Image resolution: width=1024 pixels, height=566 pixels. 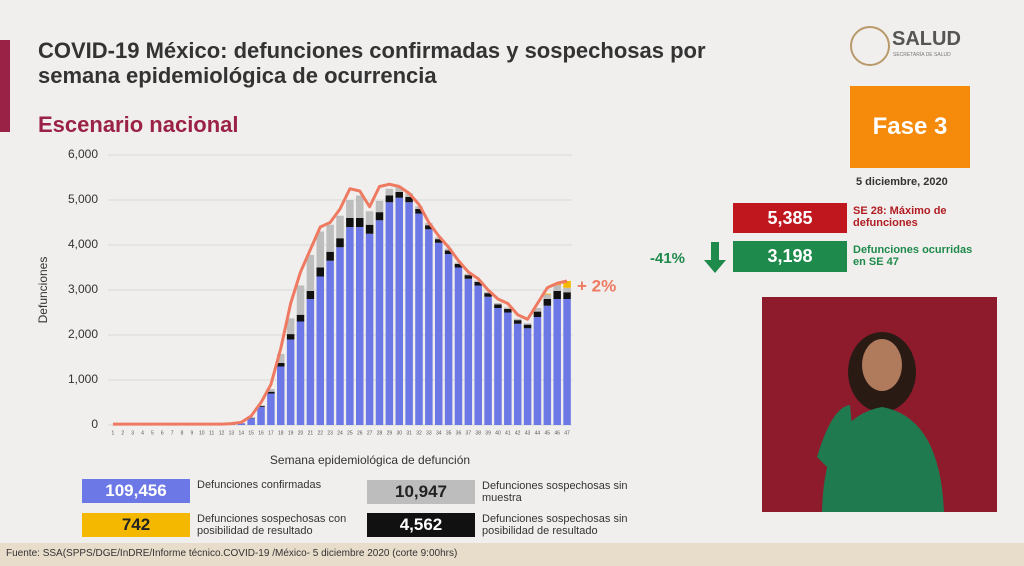 What do you see at coordinates (259, 485) in the screenshot?
I see `legend-label: Defunciones confirmadas` at bounding box center [259, 485].